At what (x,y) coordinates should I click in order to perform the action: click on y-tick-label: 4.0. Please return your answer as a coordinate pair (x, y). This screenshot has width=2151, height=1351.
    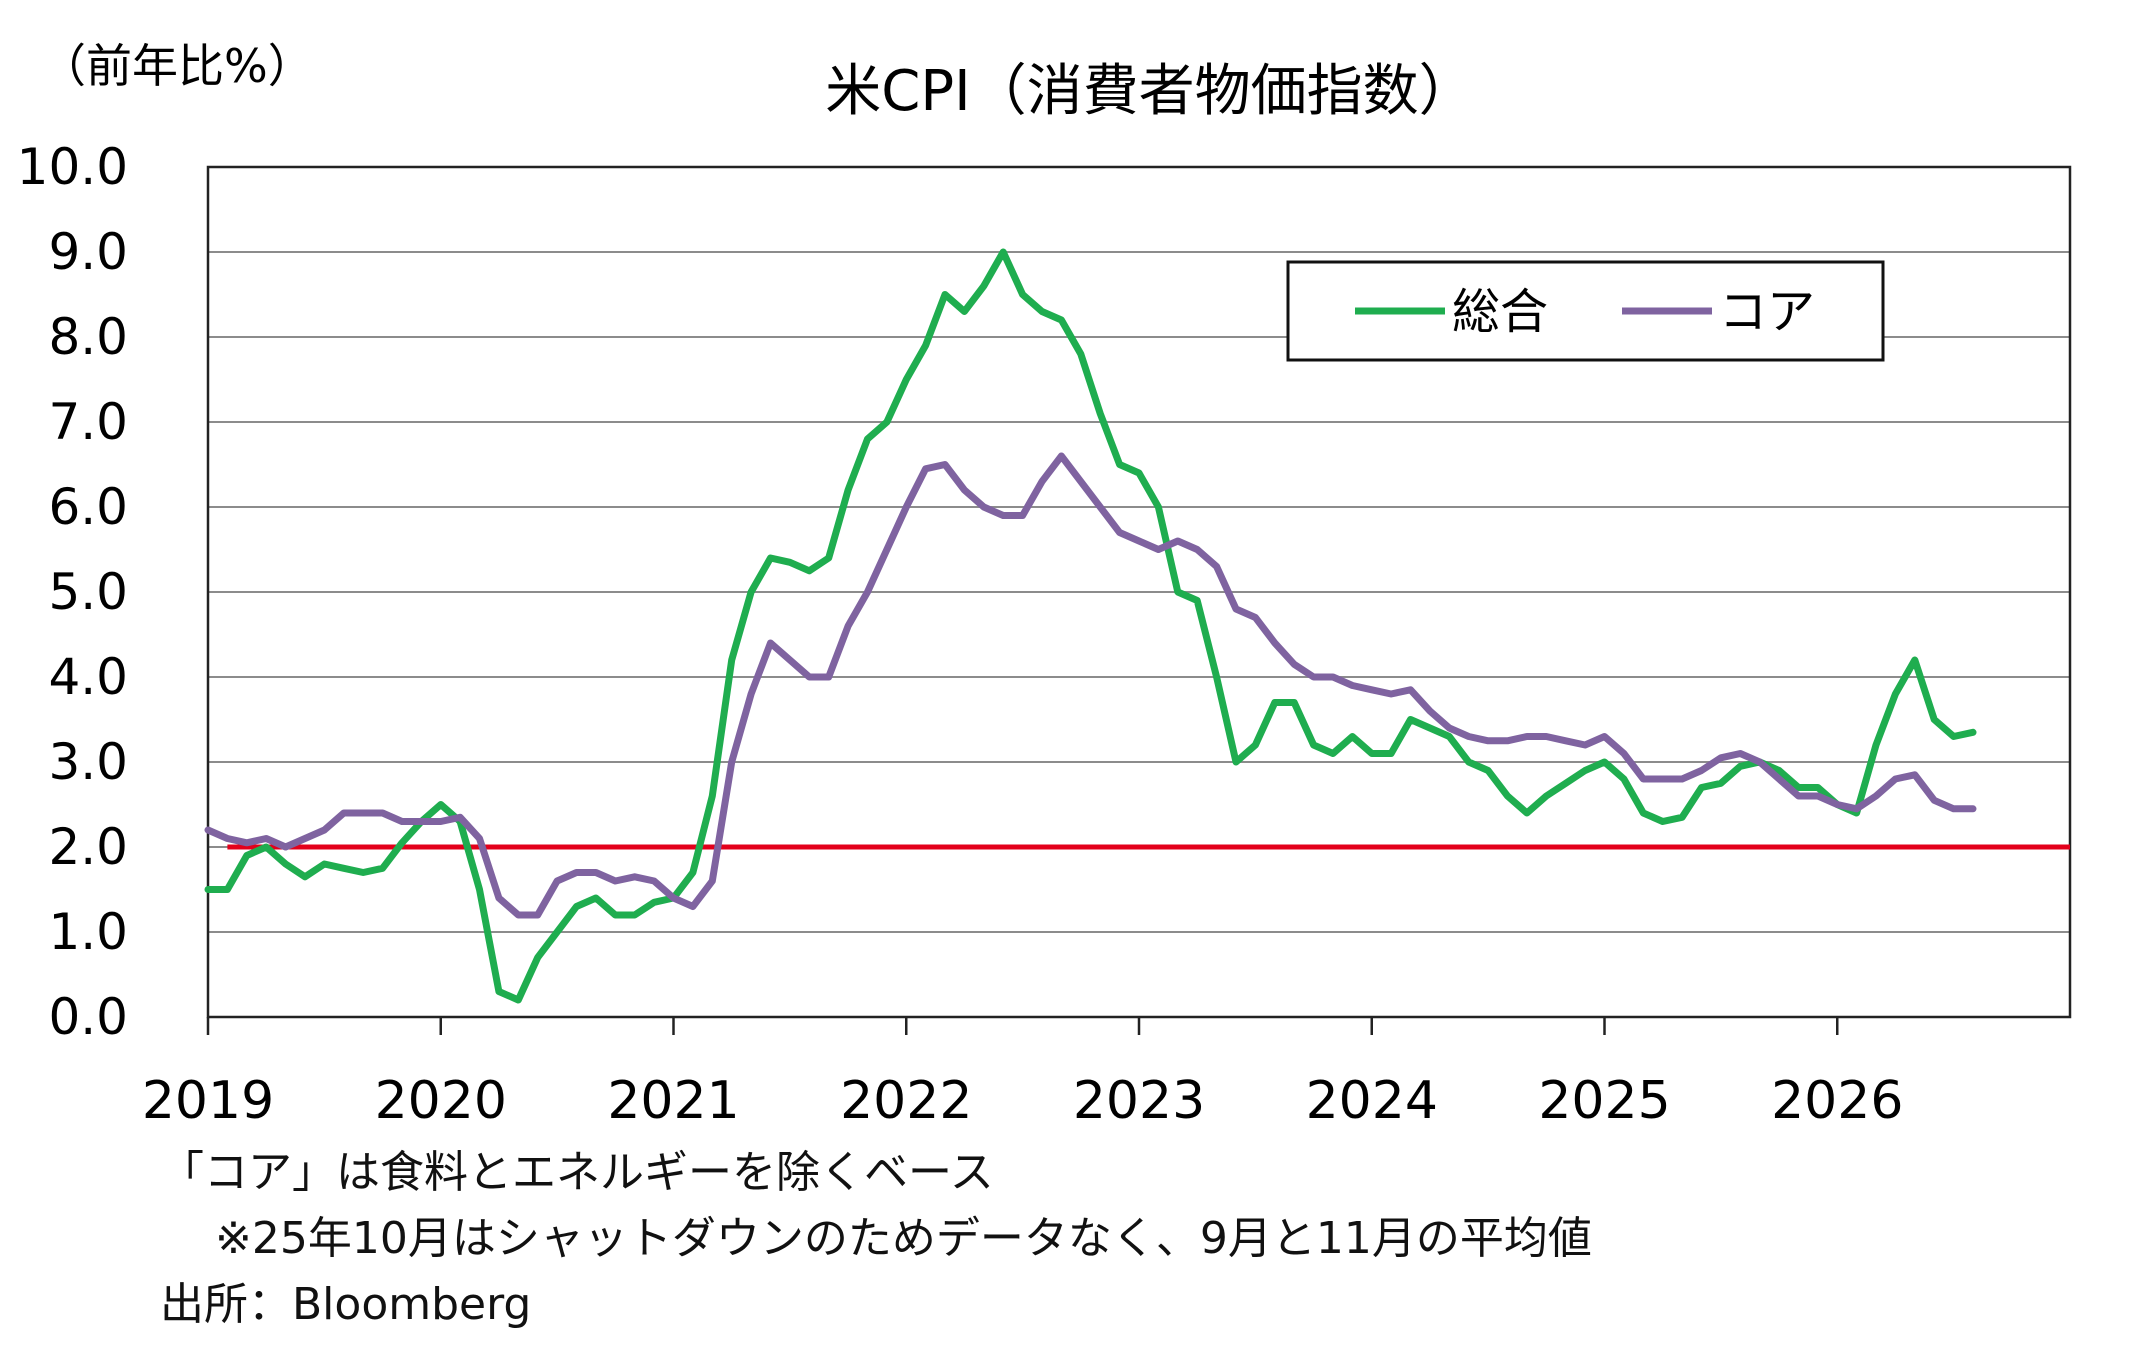
    Looking at the image, I should click on (88, 677).